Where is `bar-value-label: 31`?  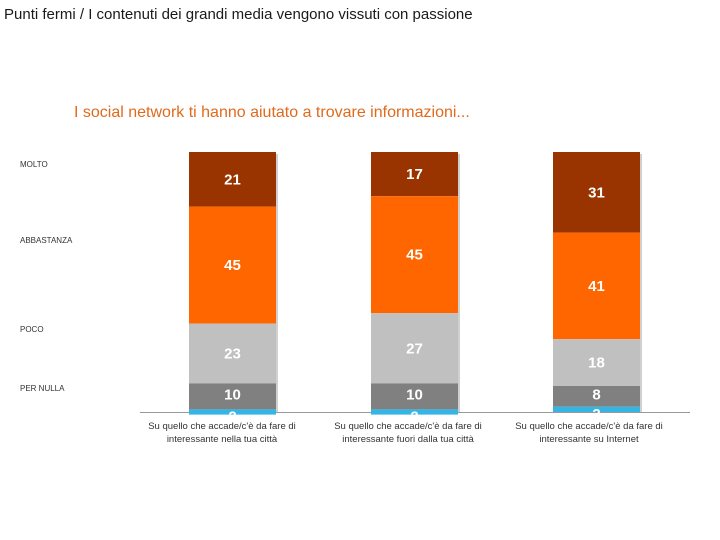 bar-value-label: 31 is located at coordinates (596, 192).